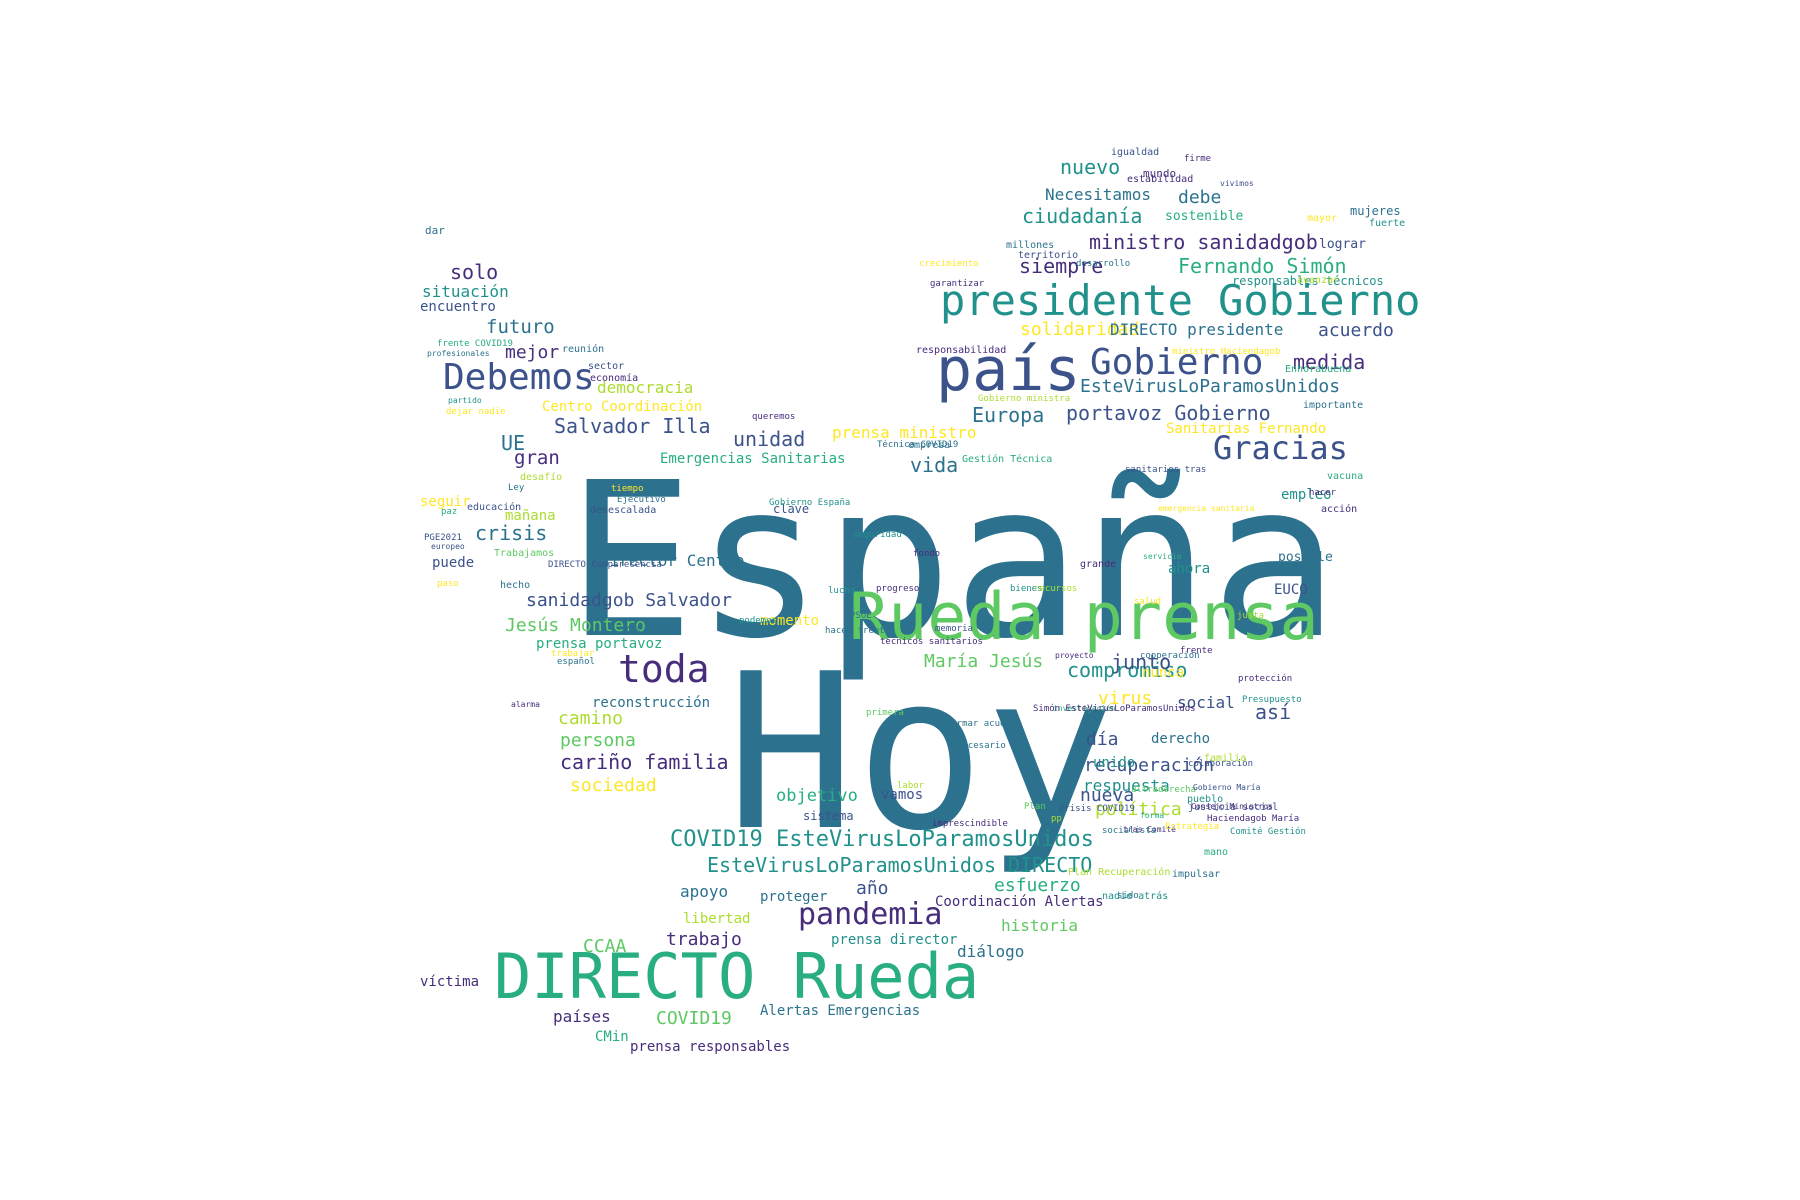  I want to click on word-cloud-word: Hoy, so click(920, 752).